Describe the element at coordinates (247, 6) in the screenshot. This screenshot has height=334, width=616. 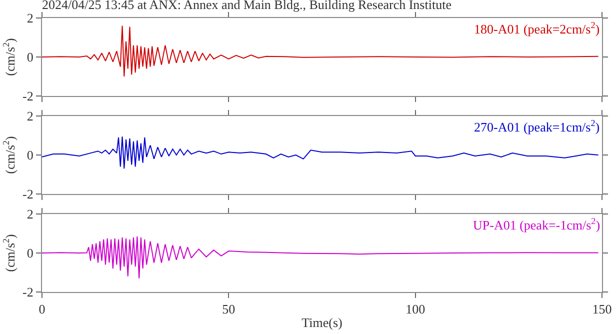
I see `chart-title: 2024/04/25 13:45 at ANX: Annex and Main Bldg., Building Research Institute` at that location.